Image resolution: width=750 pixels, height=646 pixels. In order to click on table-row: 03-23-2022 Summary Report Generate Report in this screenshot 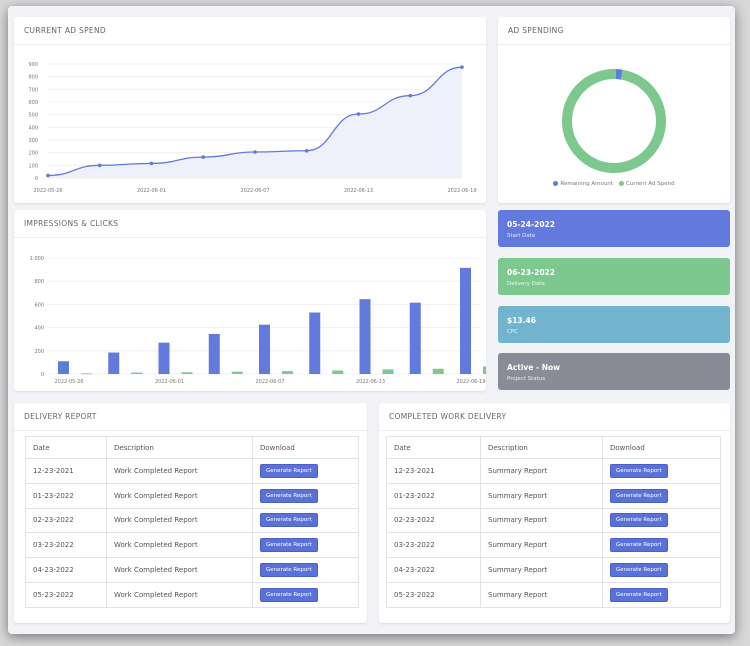, I will do `click(553, 545)`.